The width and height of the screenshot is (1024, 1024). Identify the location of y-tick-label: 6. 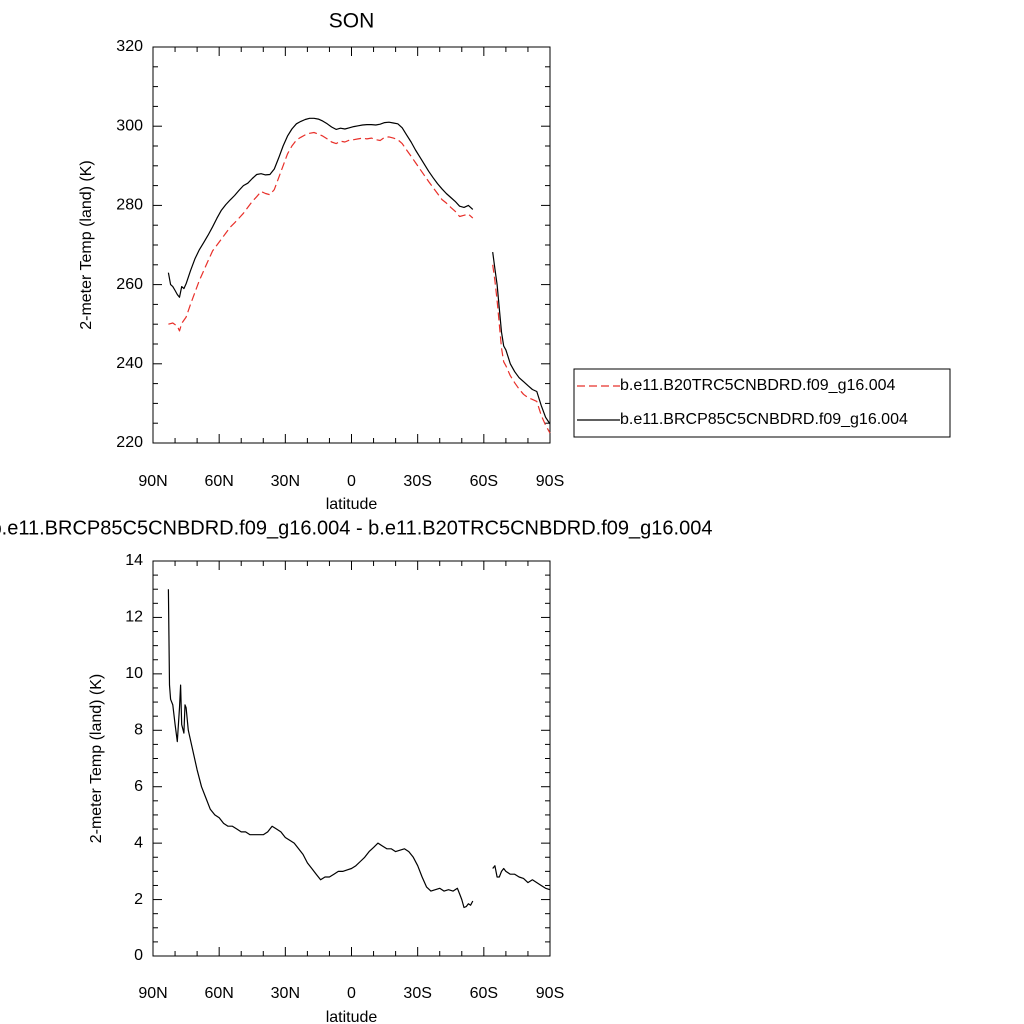
(138, 786).